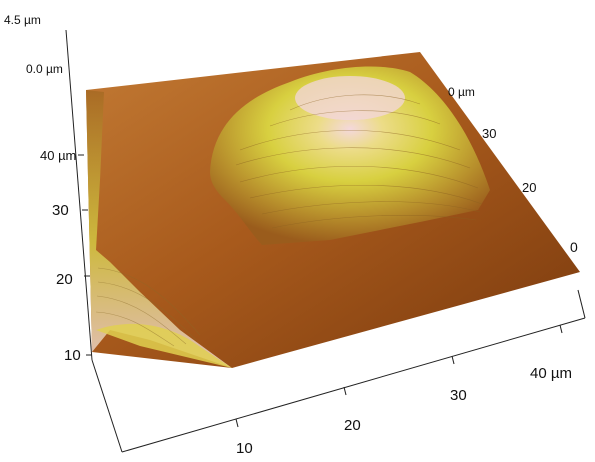  What do you see at coordinates (352, 425) in the screenshot?
I see `x-tick-label: 20` at bounding box center [352, 425].